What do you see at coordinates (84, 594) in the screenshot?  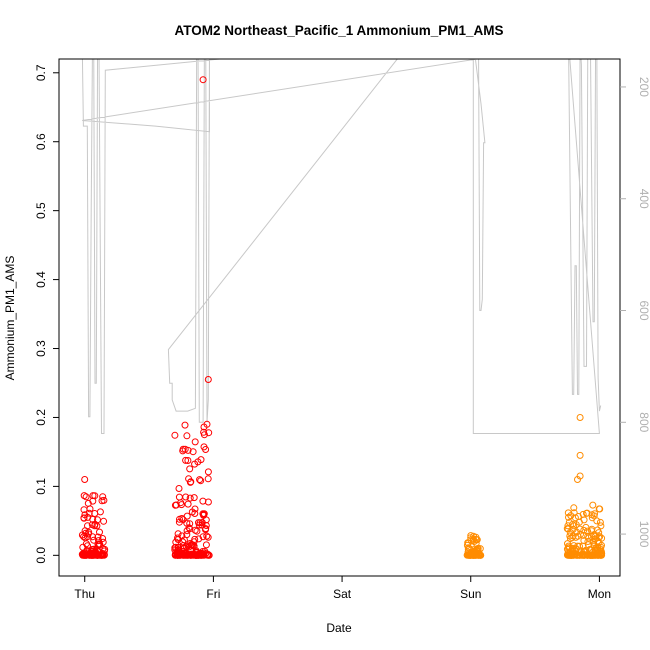 I see `x-tick-label: Thu` at bounding box center [84, 594].